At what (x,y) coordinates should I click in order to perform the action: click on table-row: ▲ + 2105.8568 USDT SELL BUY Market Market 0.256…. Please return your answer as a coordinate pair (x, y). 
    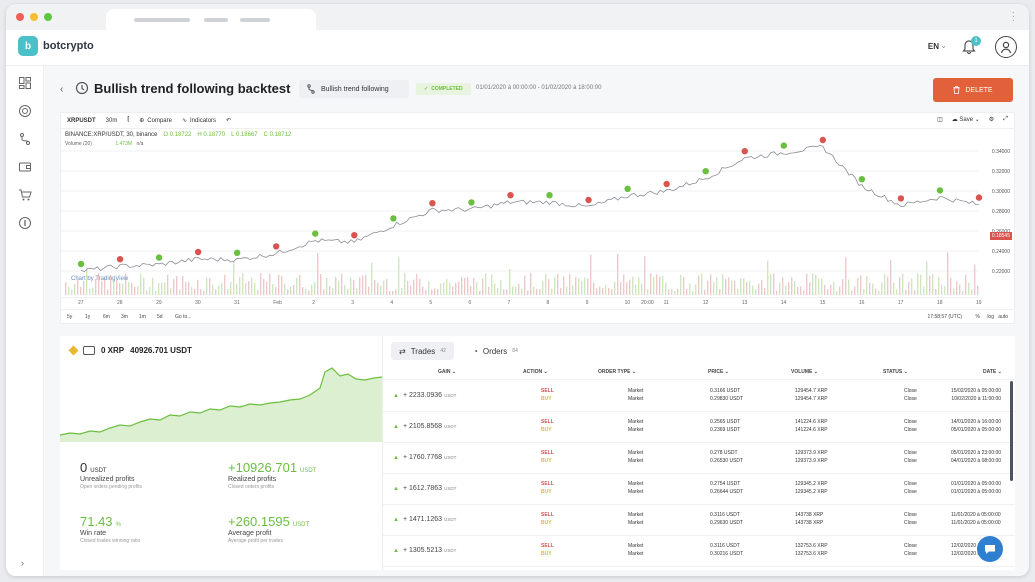
    Looking at the image, I should click on (699, 427).